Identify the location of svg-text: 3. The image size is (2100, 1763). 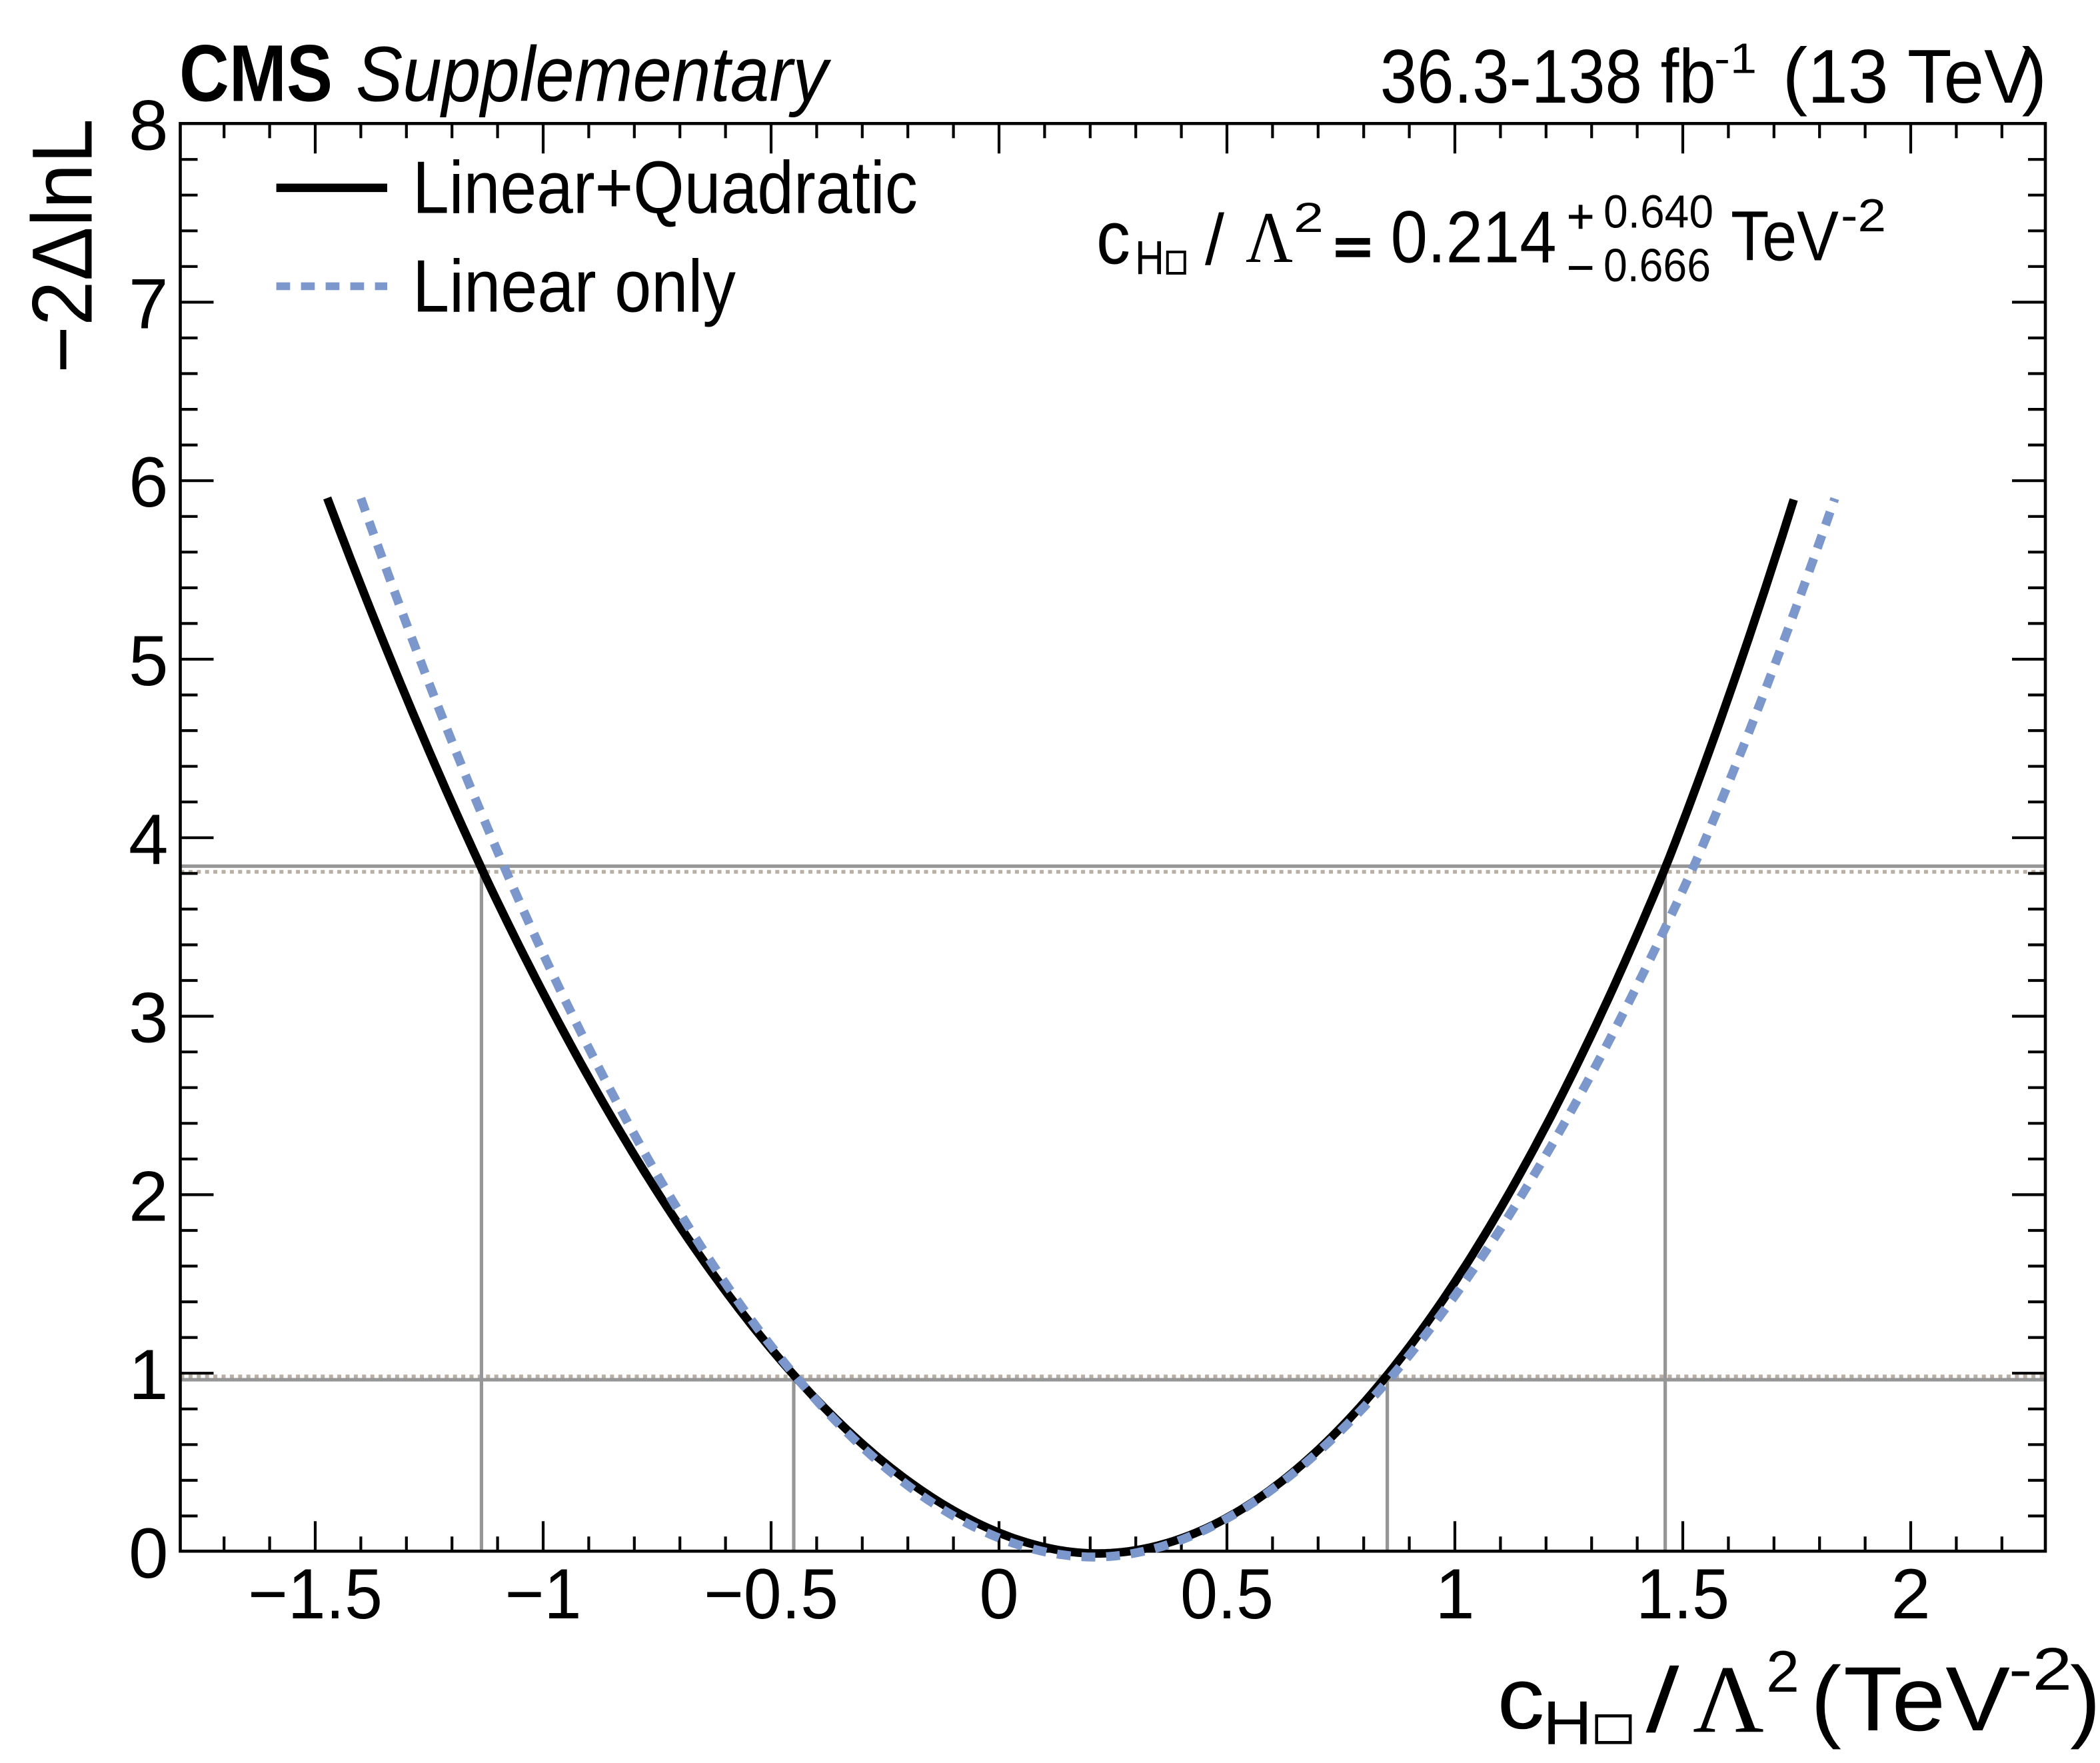
(149, 1018).